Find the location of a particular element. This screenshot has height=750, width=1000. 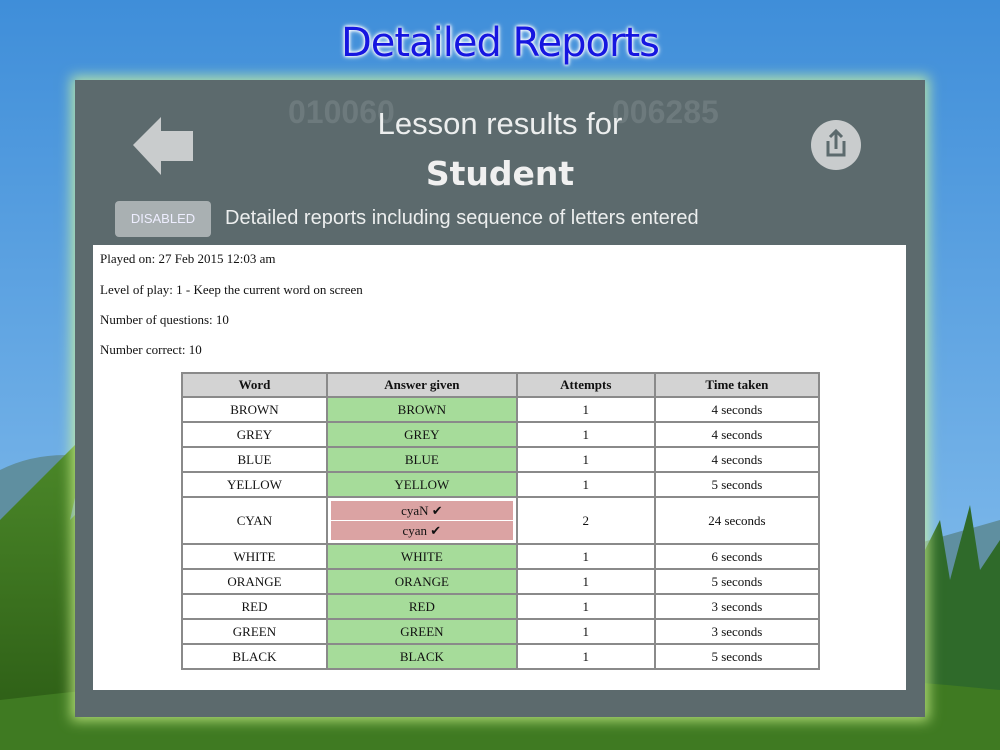

answer-cell: WHITE is located at coordinates (421, 556).